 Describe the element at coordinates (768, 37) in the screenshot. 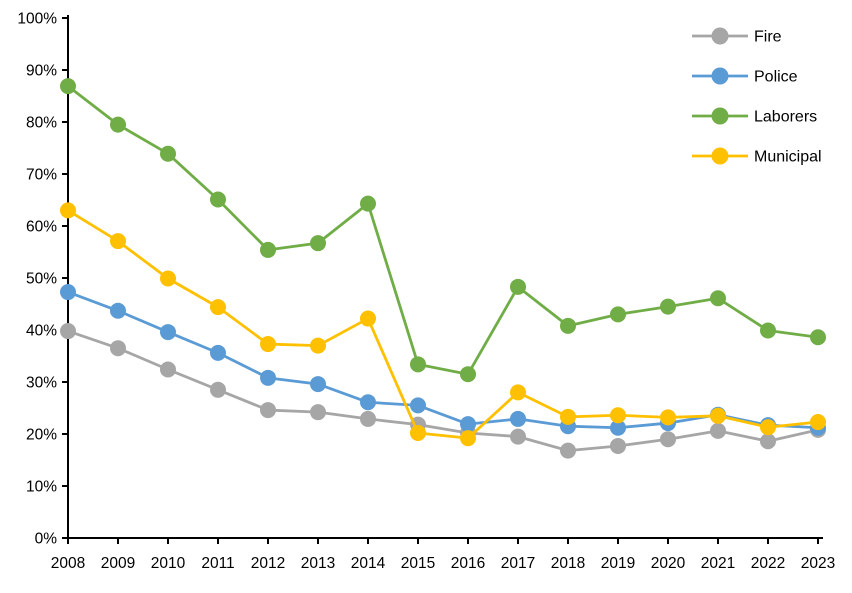

I see `legend-label-fire: Fire` at that location.